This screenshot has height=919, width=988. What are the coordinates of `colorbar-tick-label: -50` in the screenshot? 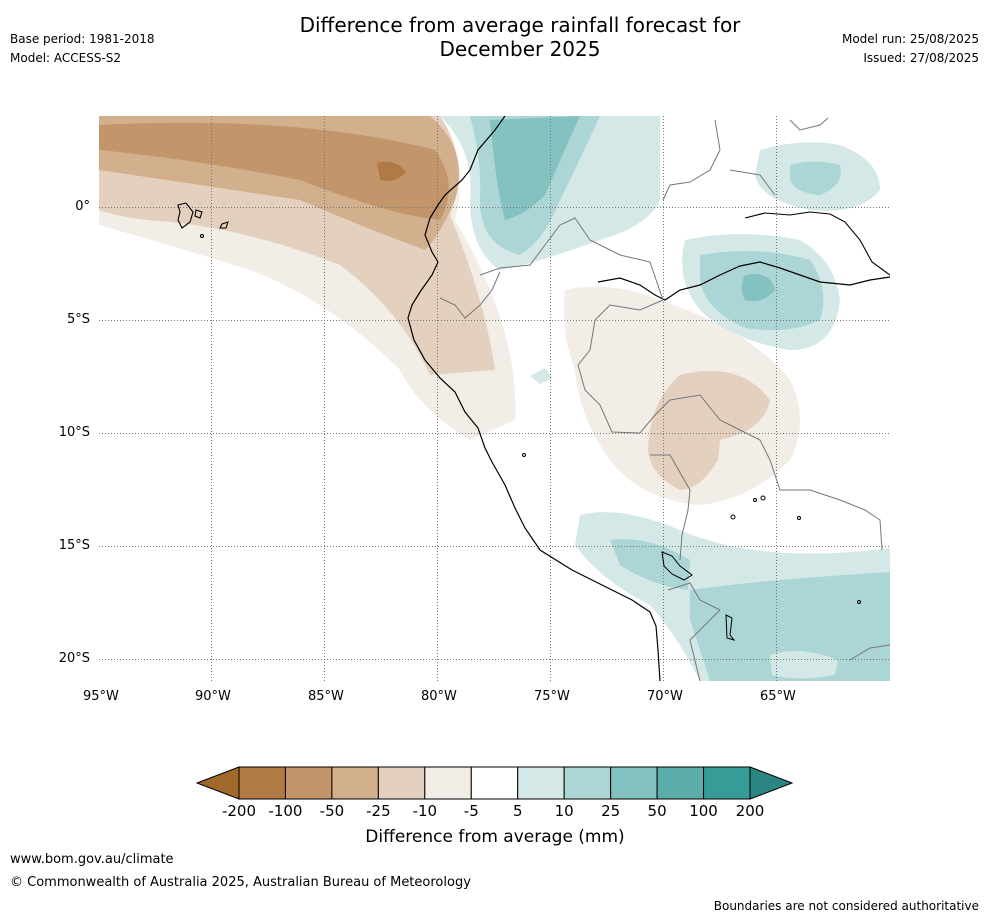 It's located at (332, 811).